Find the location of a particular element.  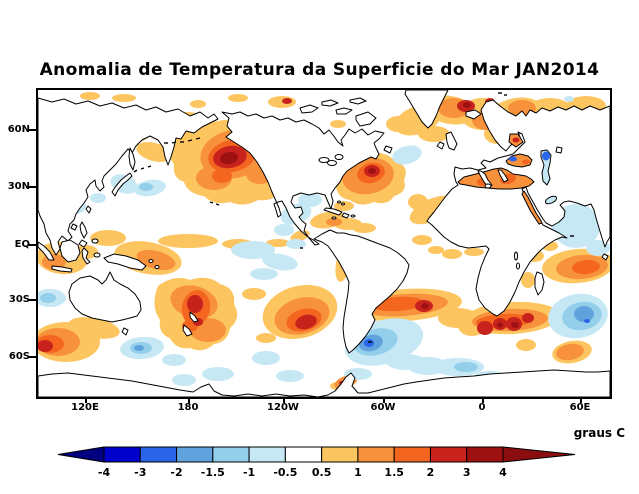

colorbar-level-label: -4 is located at coordinates (104, 472).